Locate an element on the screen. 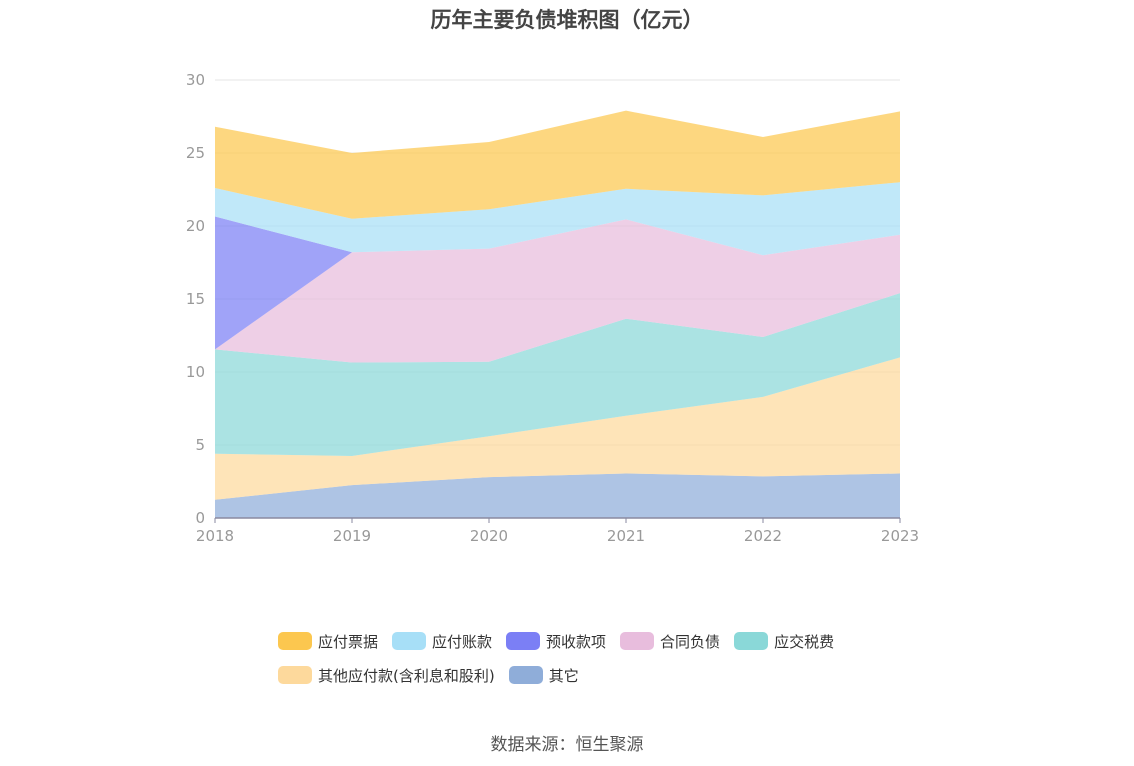 The image size is (1134, 766). legend: 应付票据 应付账款 预收款项 合同负债 应交税费其他应付款(含利息和股利) 其它 is located at coordinates (578, 664).